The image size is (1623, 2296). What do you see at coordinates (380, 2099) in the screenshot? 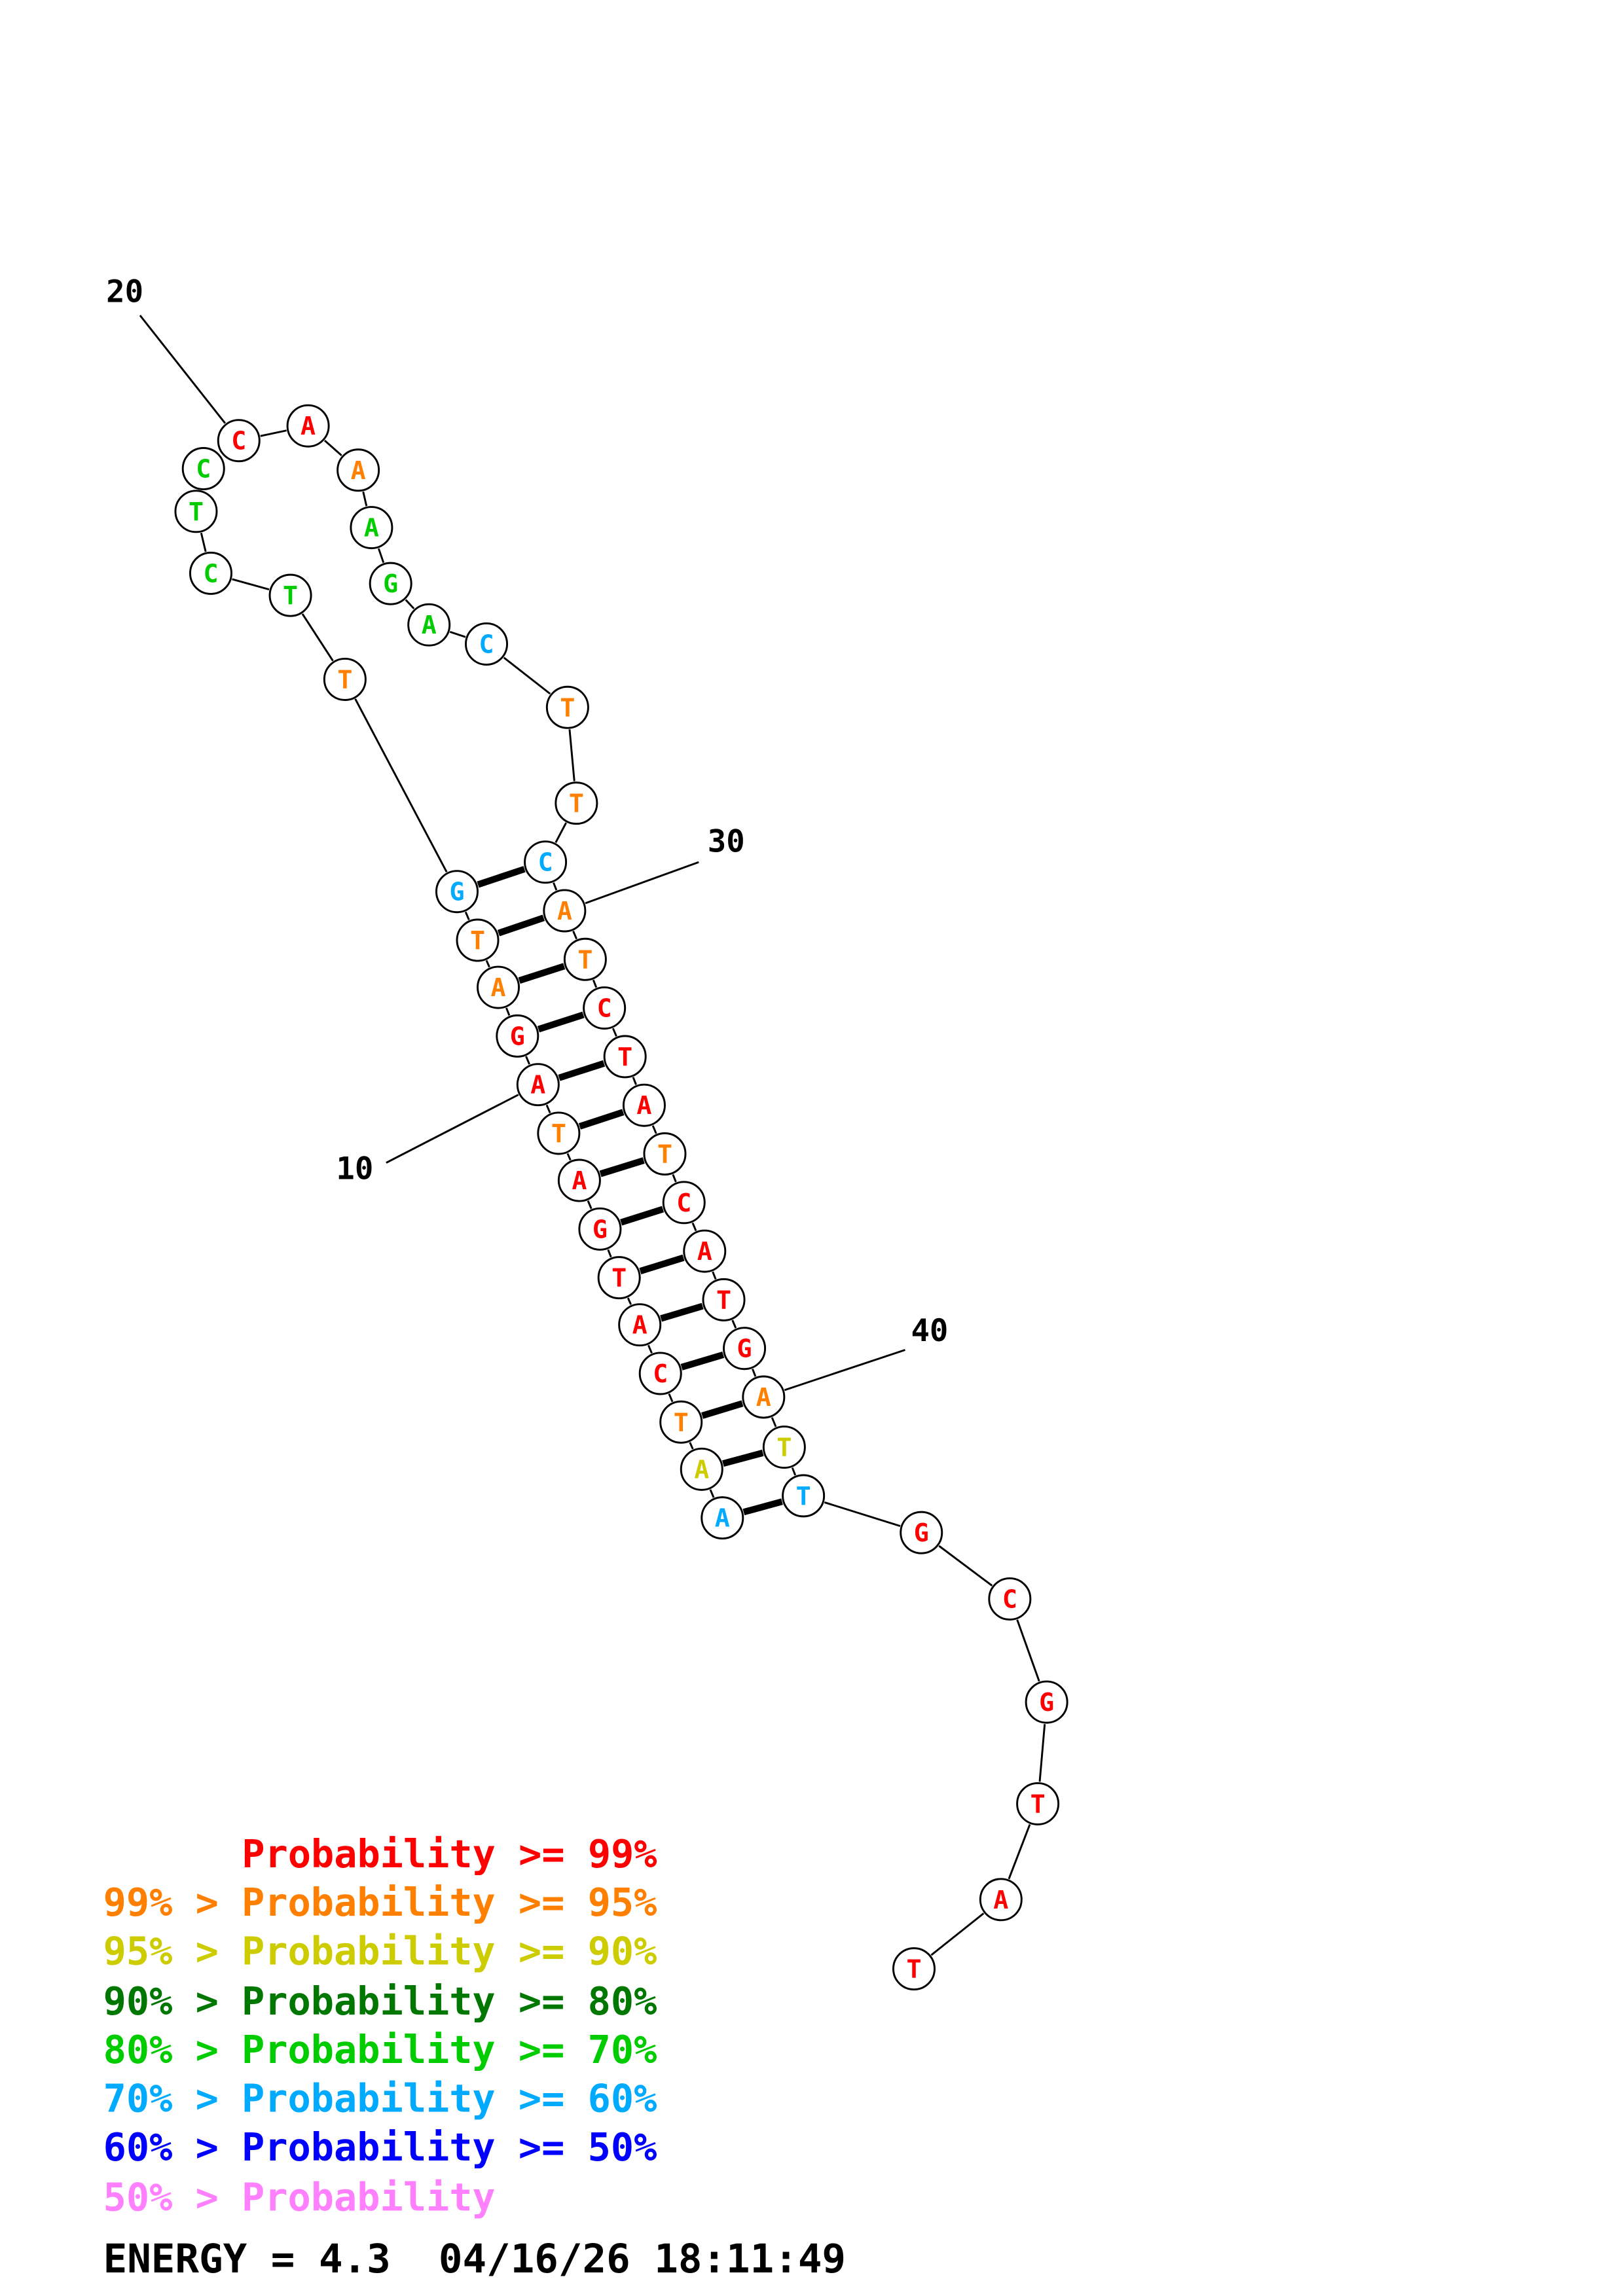
I see `legend-line: 70% > Probability >= 60%` at bounding box center [380, 2099].